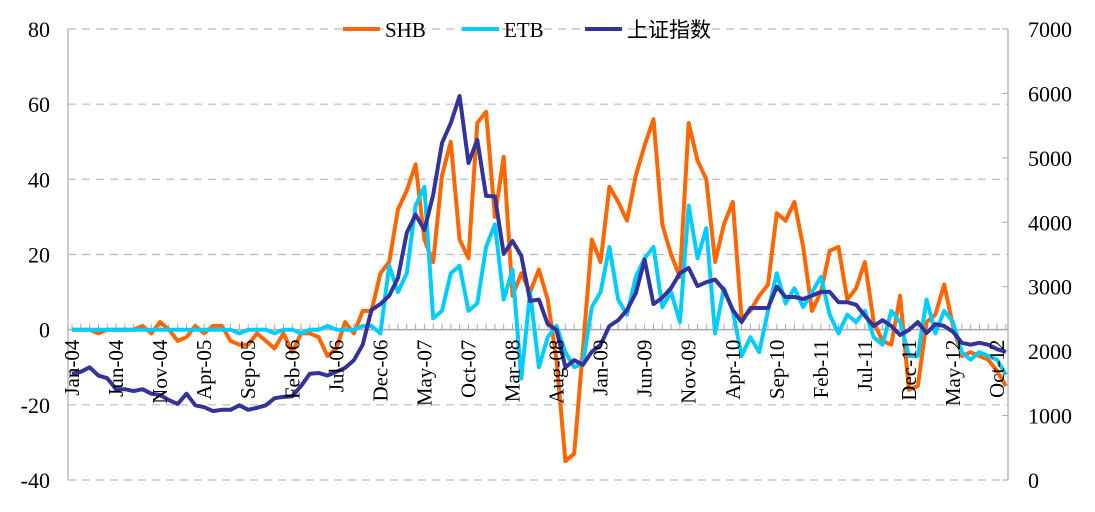  Describe the element at coordinates (39, 179) in the screenshot. I see `y-tick-label: 40` at that location.